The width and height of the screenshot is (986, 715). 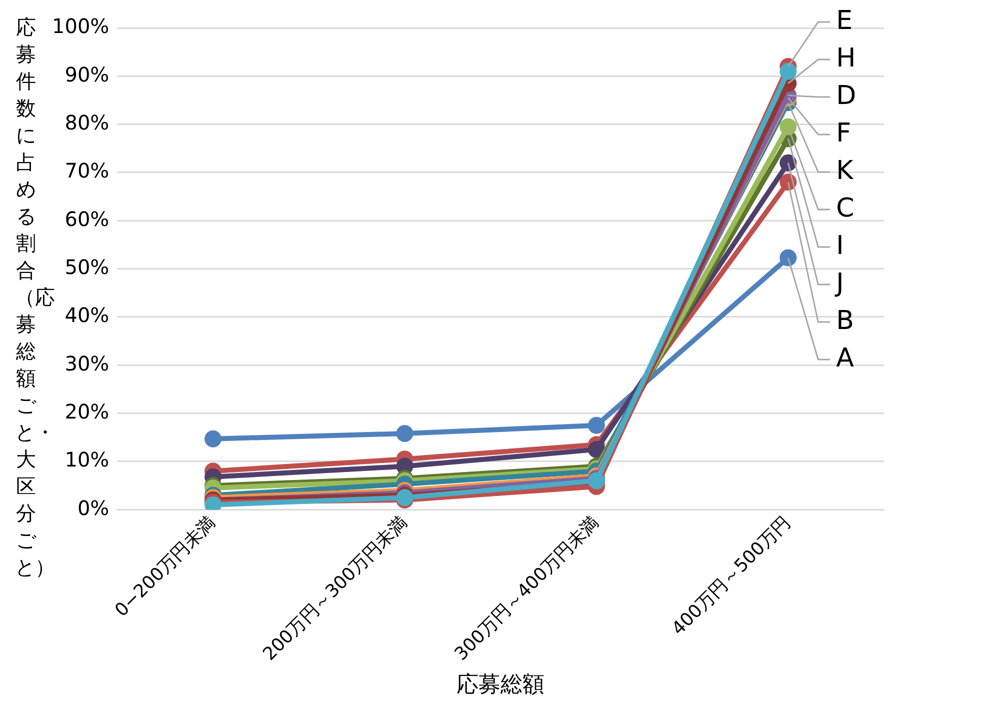 What do you see at coordinates (845, 171) in the screenshot?
I see `text: K` at bounding box center [845, 171].